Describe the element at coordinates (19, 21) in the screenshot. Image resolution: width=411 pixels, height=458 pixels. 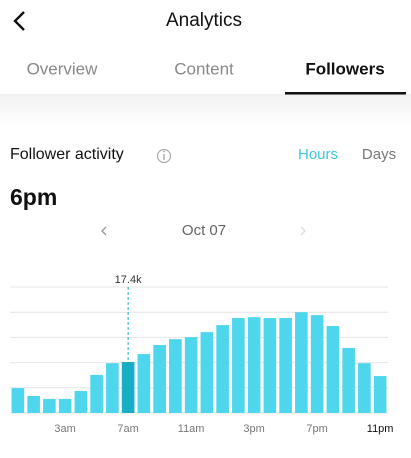
I see `back-button` at that location.